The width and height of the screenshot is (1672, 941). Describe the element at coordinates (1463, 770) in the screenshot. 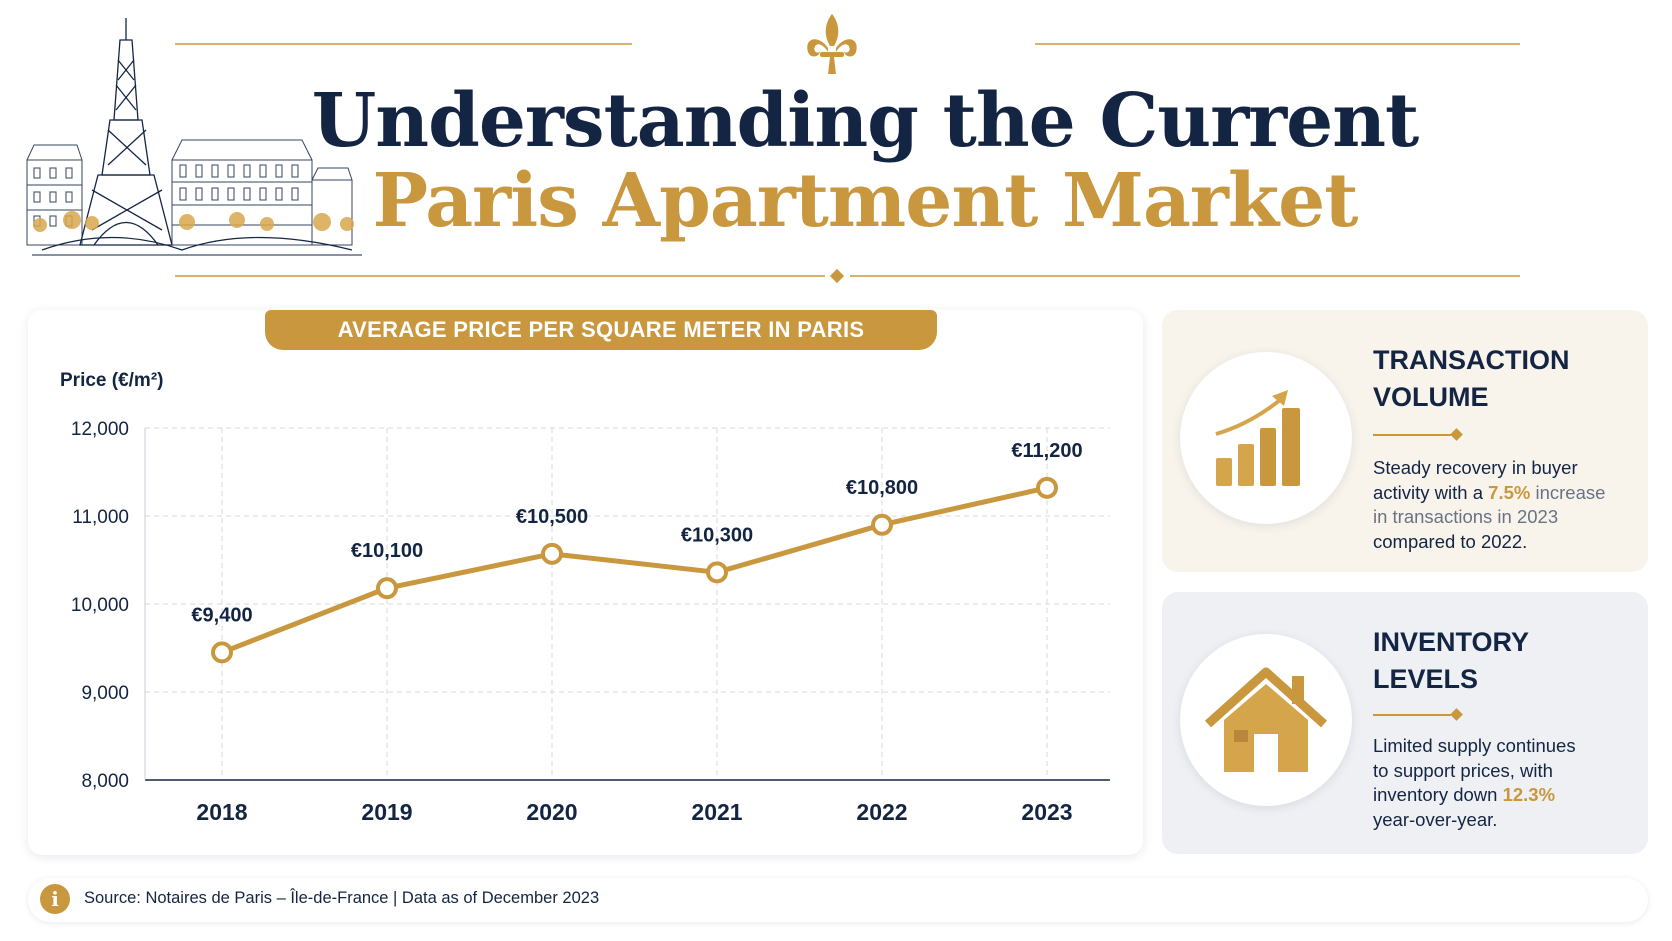

I see `inventory-text-line2: to support prices, with` at that location.